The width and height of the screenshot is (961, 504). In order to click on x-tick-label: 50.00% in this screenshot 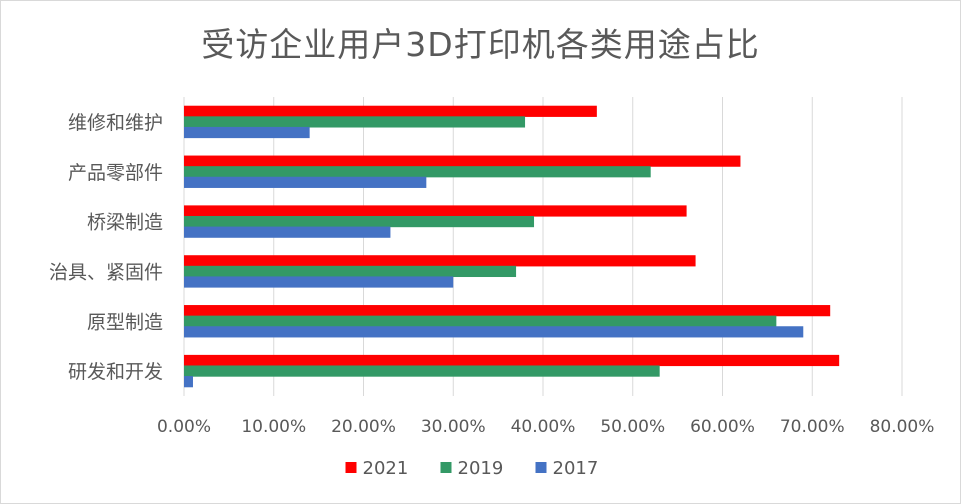, I will do `click(632, 427)`.